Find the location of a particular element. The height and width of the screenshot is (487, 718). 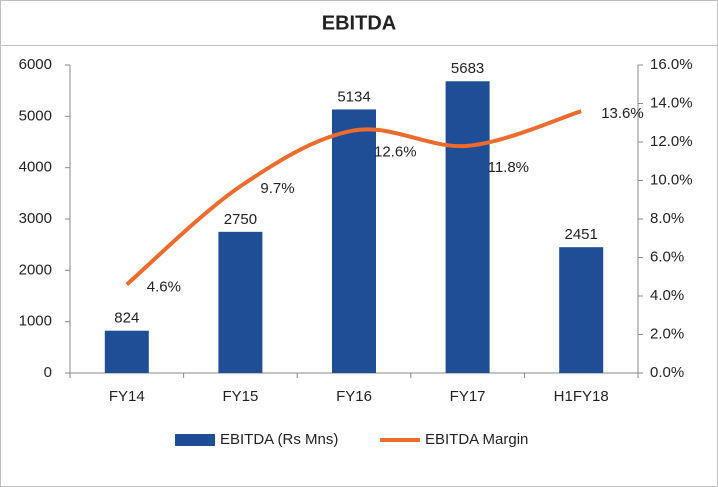

y-tick-label: 3000 is located at coordinates (35, 218).